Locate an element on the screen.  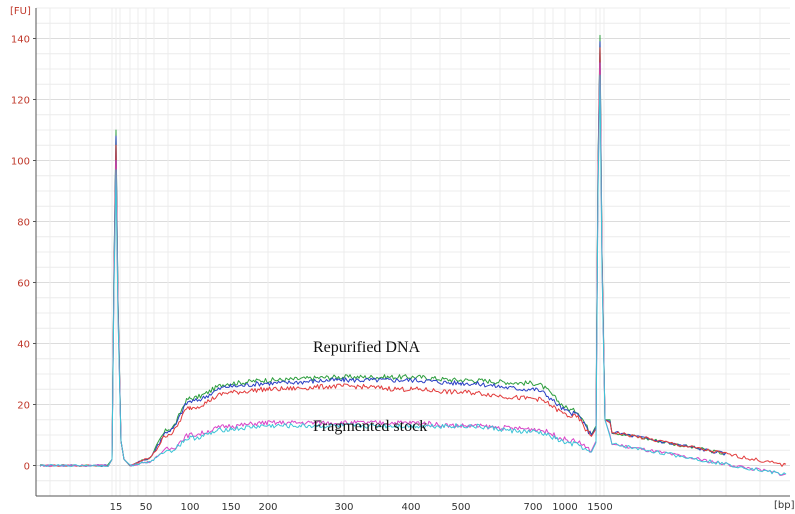
y-tick-label: 140 is located at coordinates (20, 40).